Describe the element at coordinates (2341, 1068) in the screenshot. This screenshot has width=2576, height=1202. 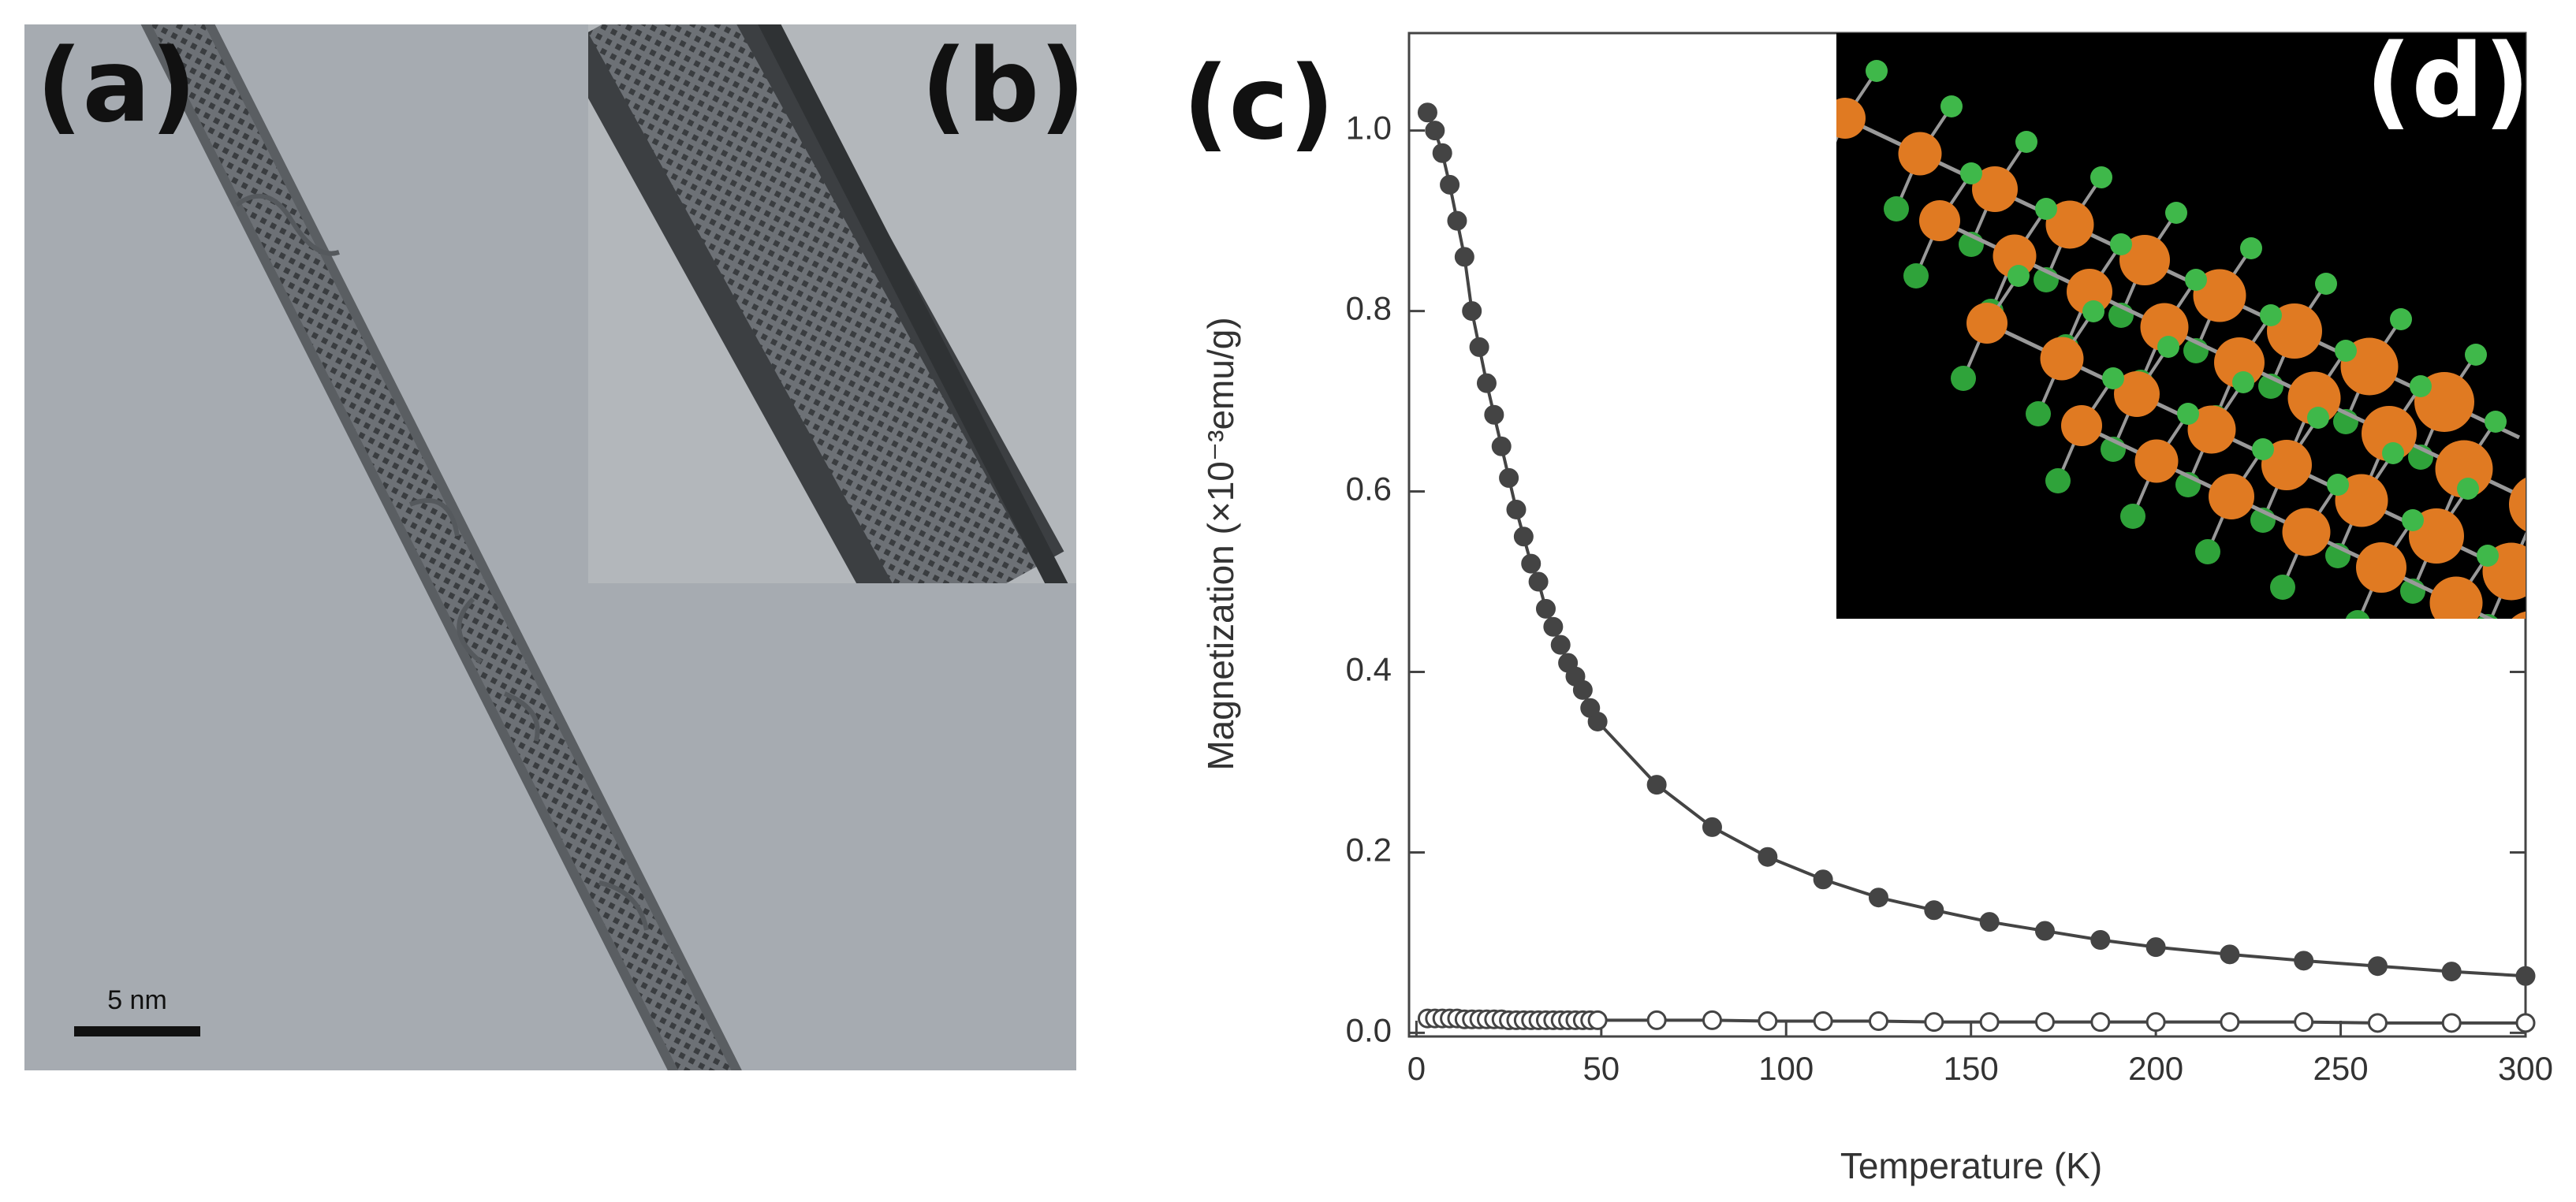
I see `x-tick-label: 250` at that location.